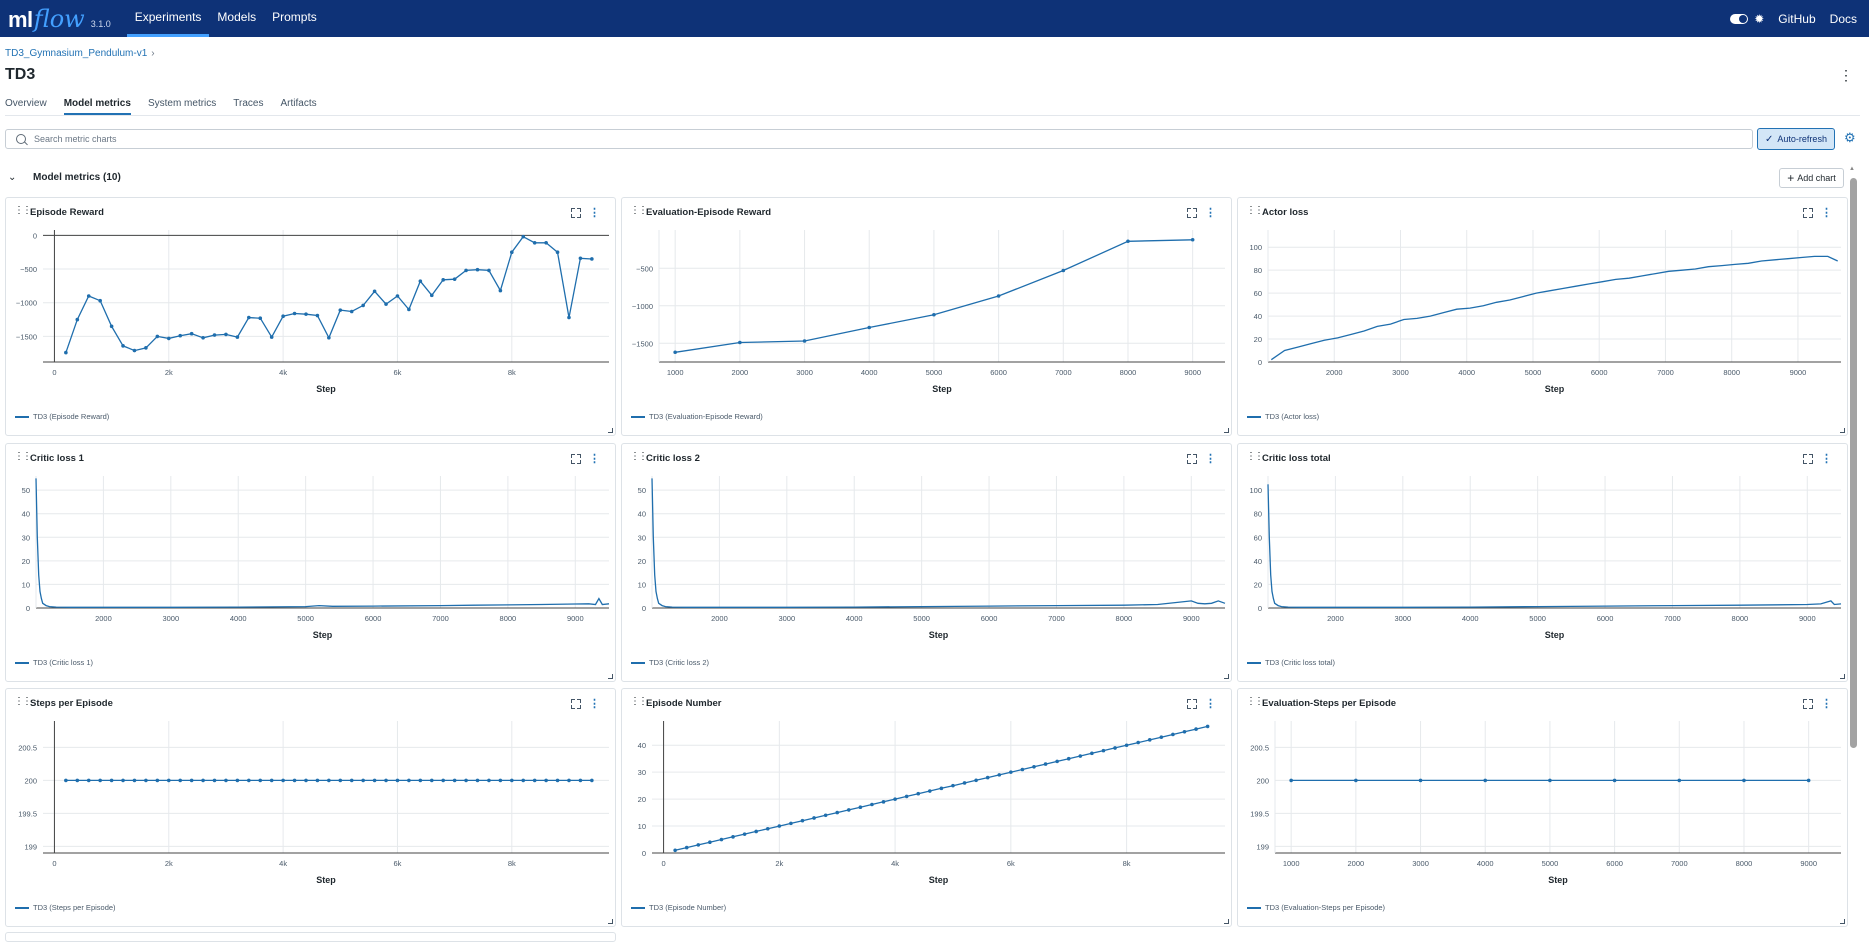 This screenshot has width=1869, height=942. Describe the element at coordinates (97, 106) in the screenshot. I see `tab-model-metrics: Model metrics` at that location.